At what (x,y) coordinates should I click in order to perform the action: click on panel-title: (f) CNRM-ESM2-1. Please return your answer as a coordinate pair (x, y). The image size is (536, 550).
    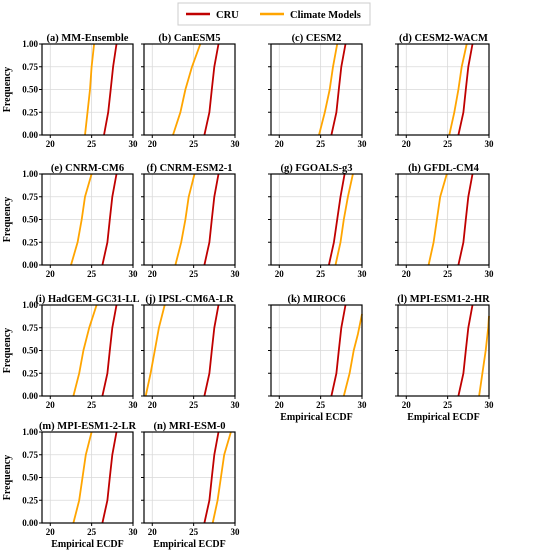
    Looking at the image, I should click on (189, 168).